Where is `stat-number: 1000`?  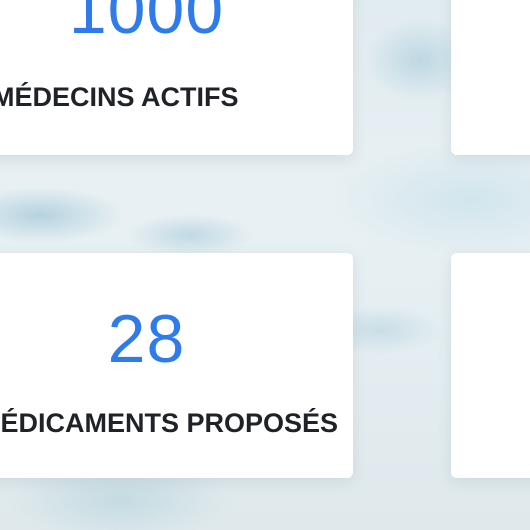
stat-number: 1000 is located at coordinates (146, 24).